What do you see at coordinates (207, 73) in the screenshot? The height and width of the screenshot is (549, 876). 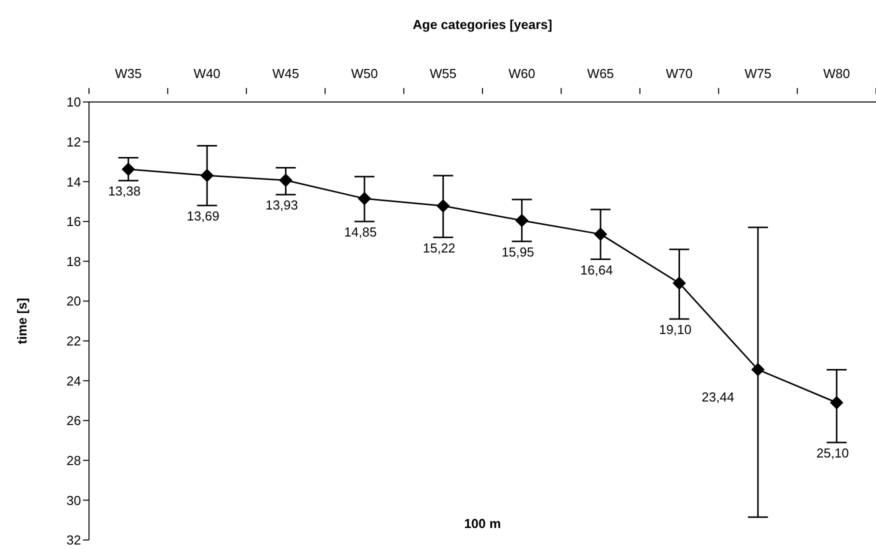 I see `x-tick-label: W40` at bounding box center [207, 73].